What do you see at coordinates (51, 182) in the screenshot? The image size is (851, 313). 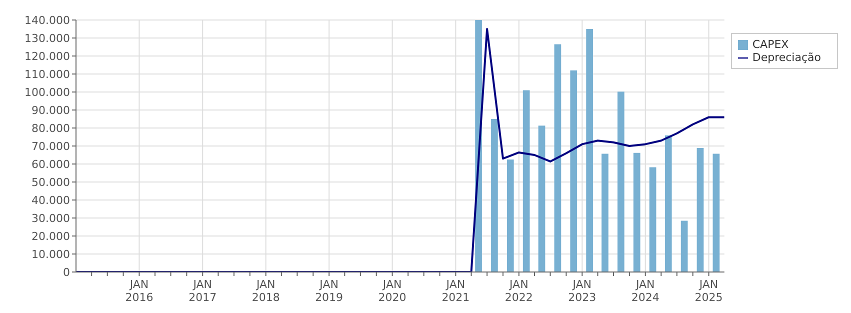 I see `y-tick-label: 50.000` at bounding box center [51, 182].